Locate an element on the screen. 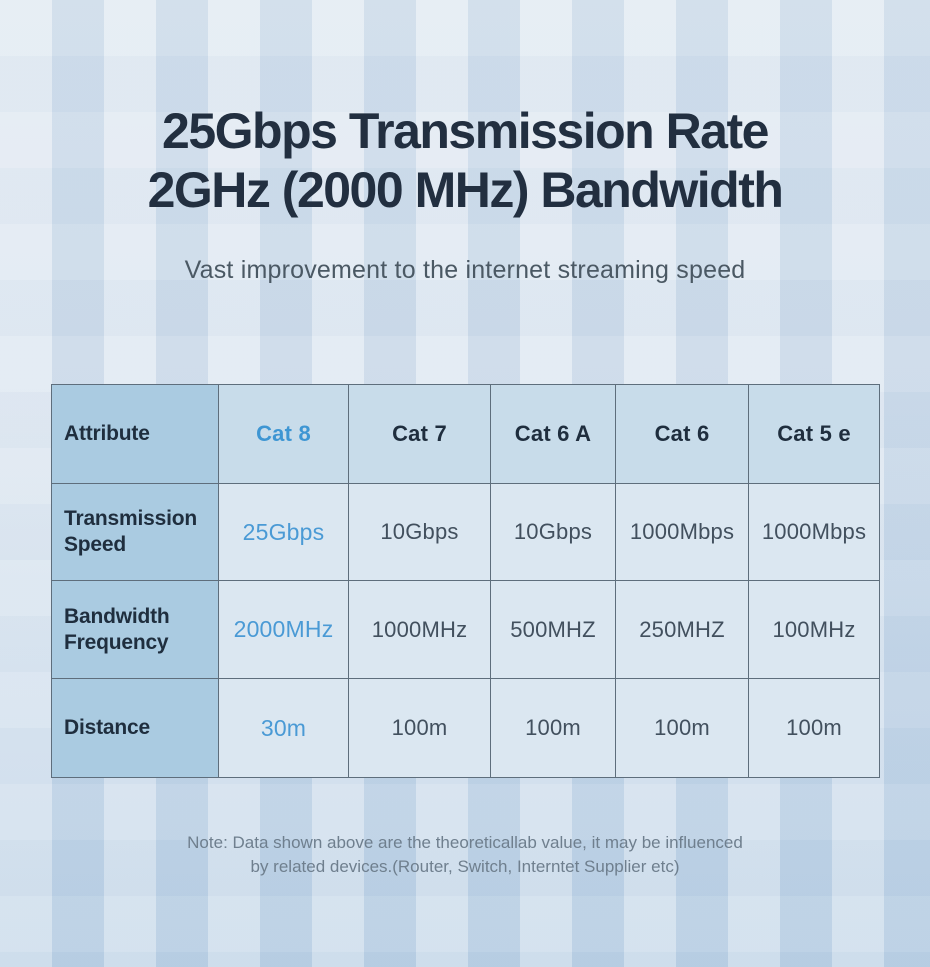 The width and height of the screenshot is (930, 967). table-cell-value: 100MHz is located at coordinates (814, 629).